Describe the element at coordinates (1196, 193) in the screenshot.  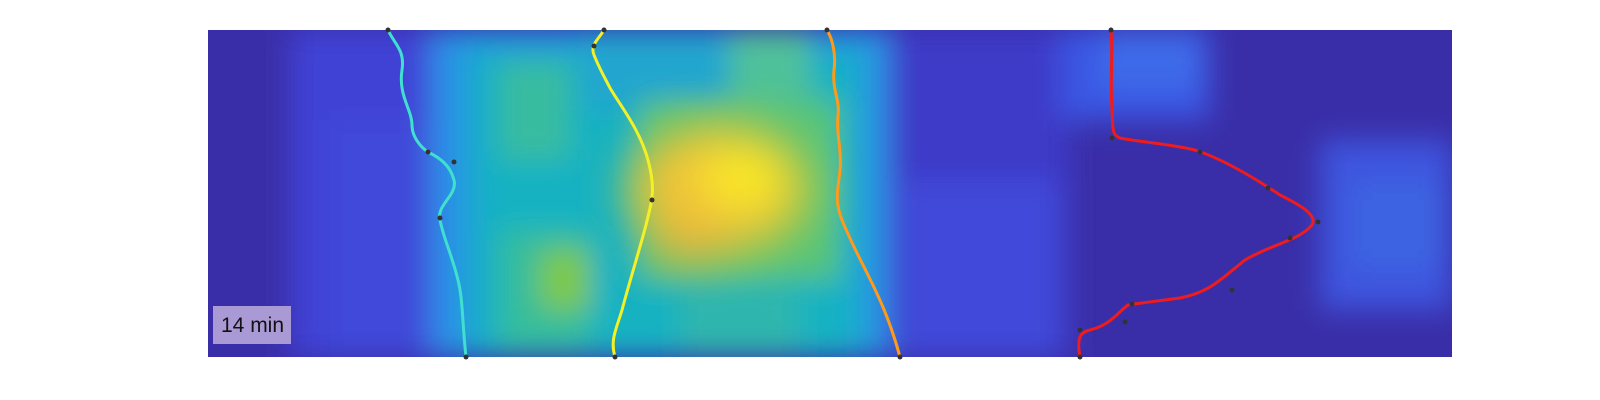
I see `trace-red` at that location.